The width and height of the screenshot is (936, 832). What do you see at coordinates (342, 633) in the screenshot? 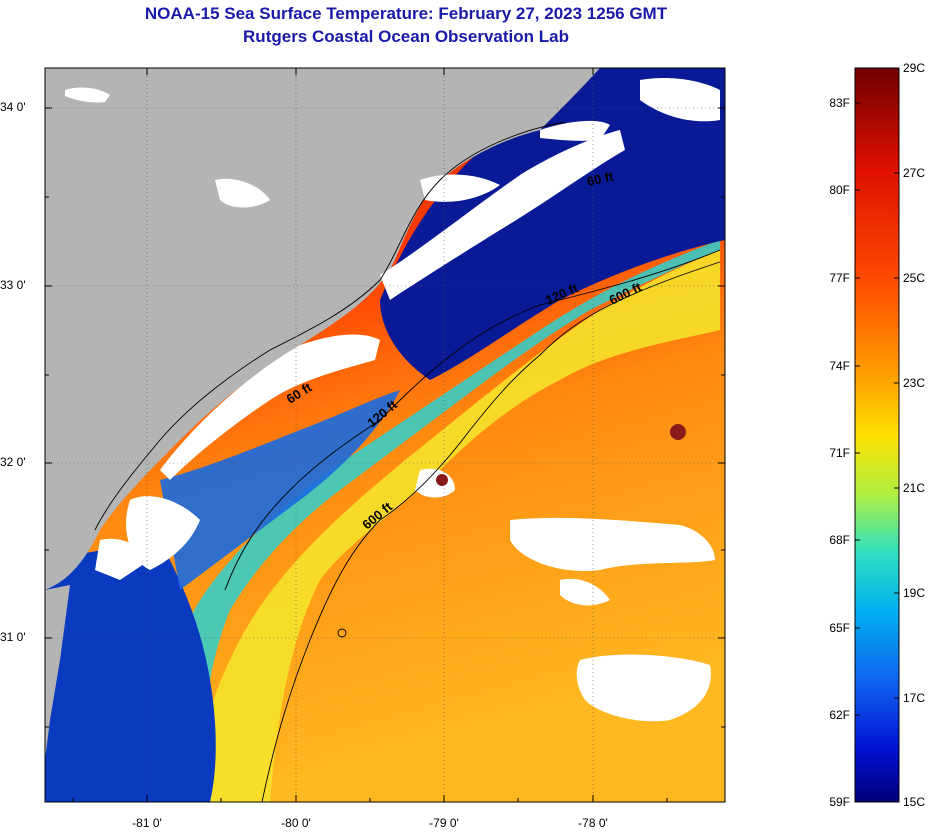
I see `buoy-marker` at bounding box center [342, 633].